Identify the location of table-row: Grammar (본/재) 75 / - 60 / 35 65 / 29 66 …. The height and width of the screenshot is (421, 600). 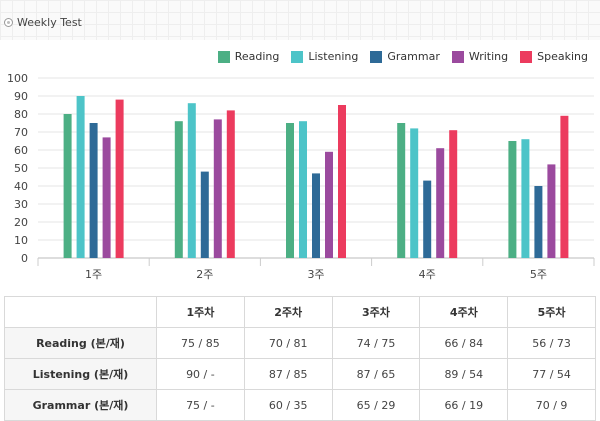
(300, 405).